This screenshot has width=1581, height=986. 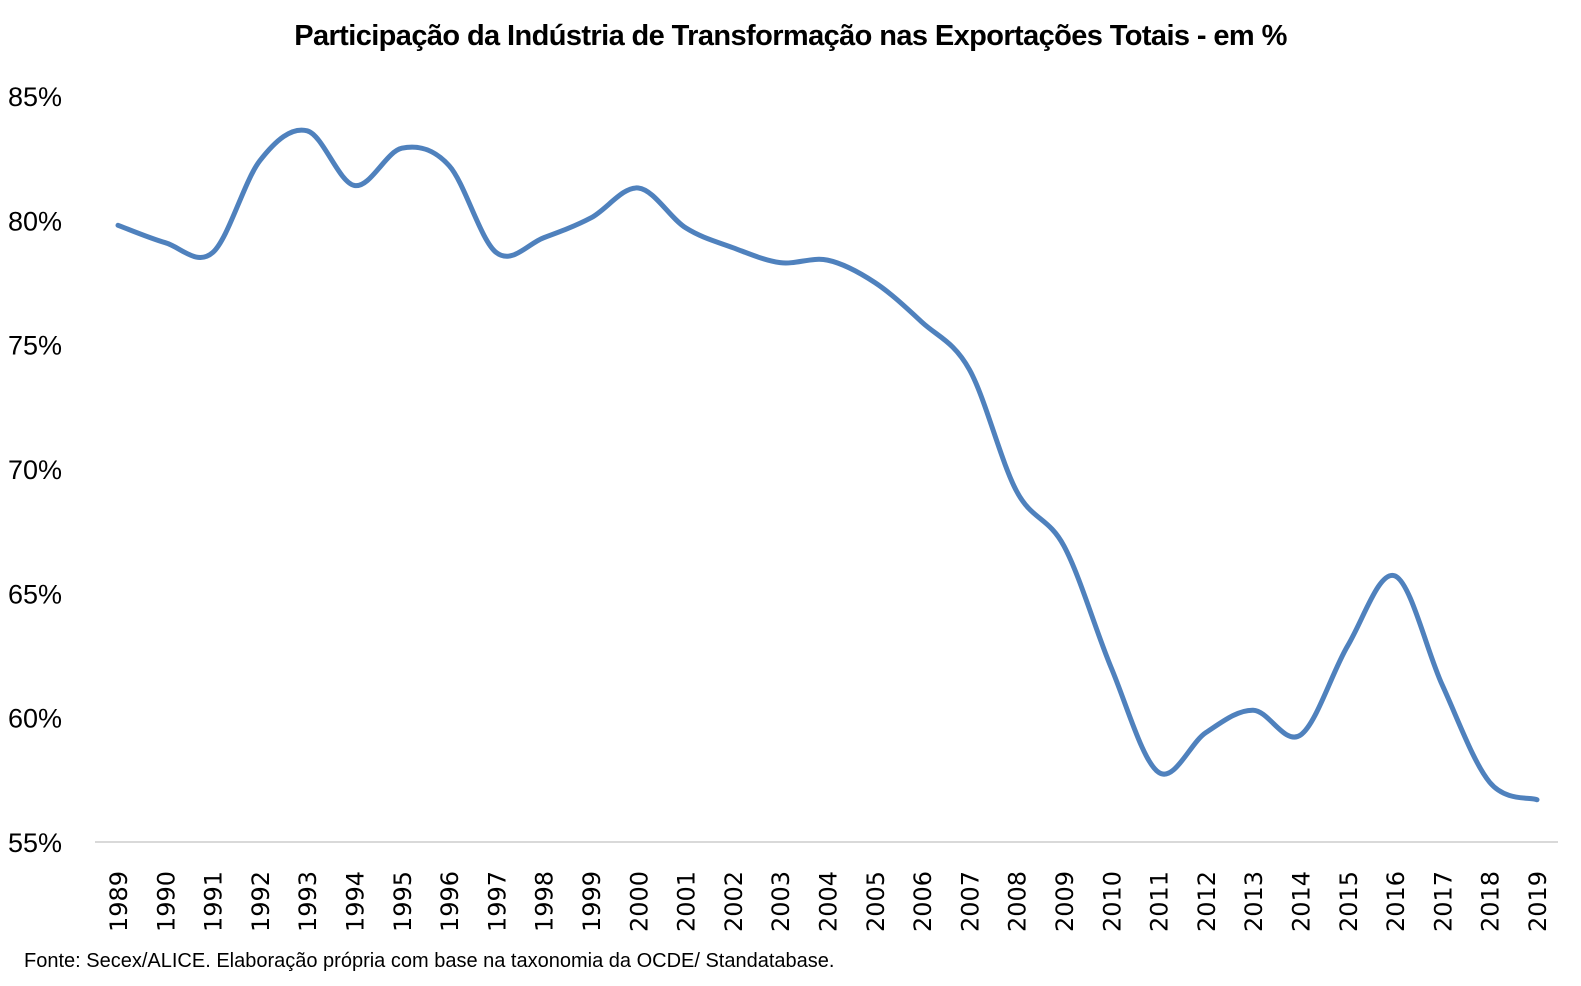 What do you see at coordinates (1160, 901) in the screenshot?
I see `x-tick-label: 2011` at bounding box center [1160, 901].